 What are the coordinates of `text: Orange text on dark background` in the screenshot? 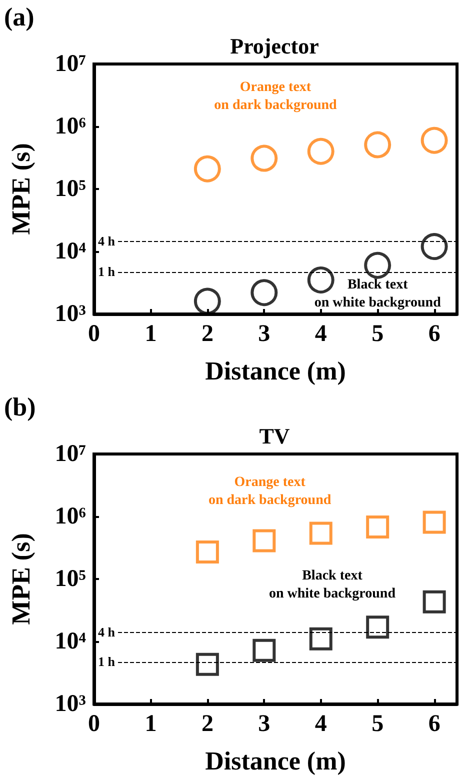 It's located at (276, 97).